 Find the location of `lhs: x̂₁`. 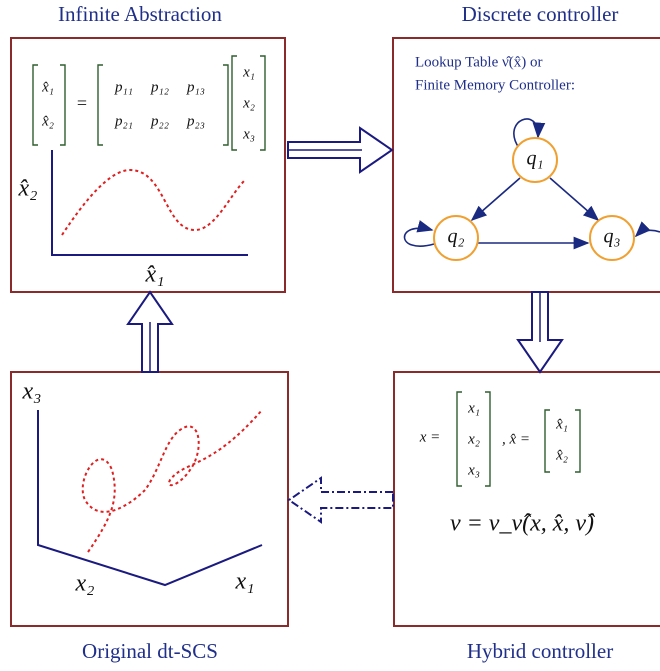

lhs: x̂₁ is located at coordinates (47, 87).